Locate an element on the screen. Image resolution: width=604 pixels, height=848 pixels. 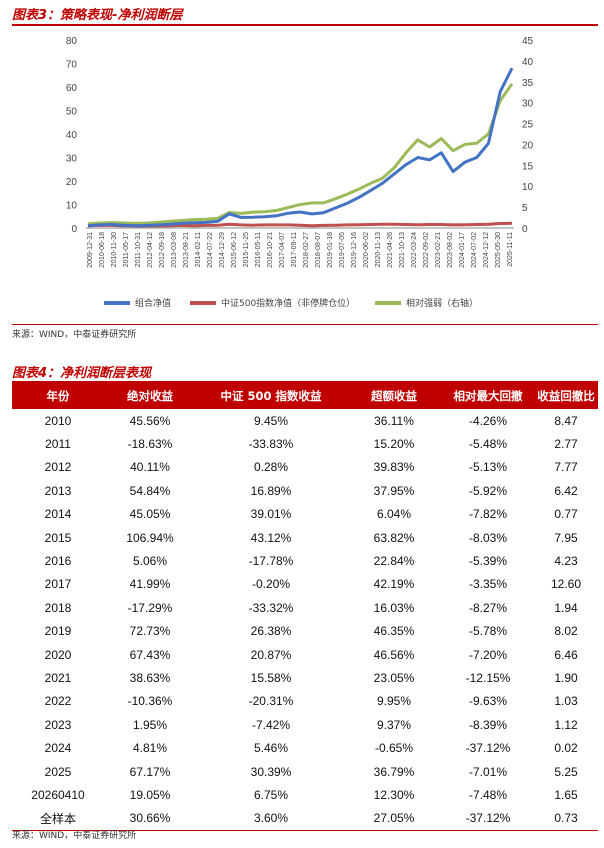
table-cell: 2016 is located at coordinates (58, 561).